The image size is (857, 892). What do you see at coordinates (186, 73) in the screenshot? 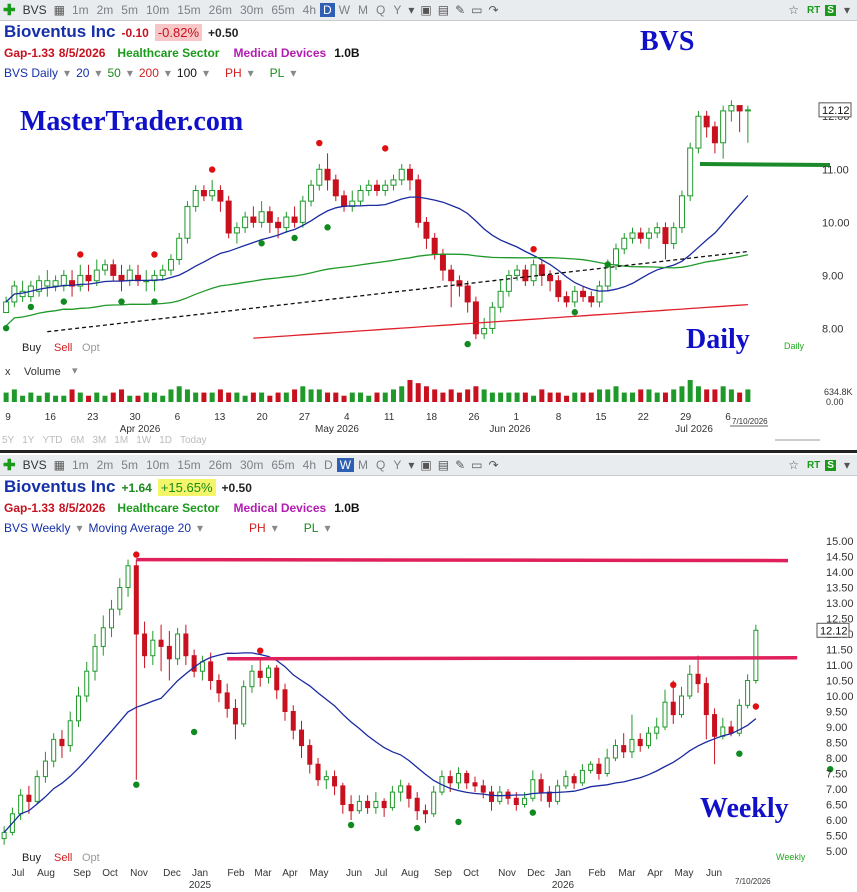
I see `ma100-setting: 100` at bounding box center [186, 73].